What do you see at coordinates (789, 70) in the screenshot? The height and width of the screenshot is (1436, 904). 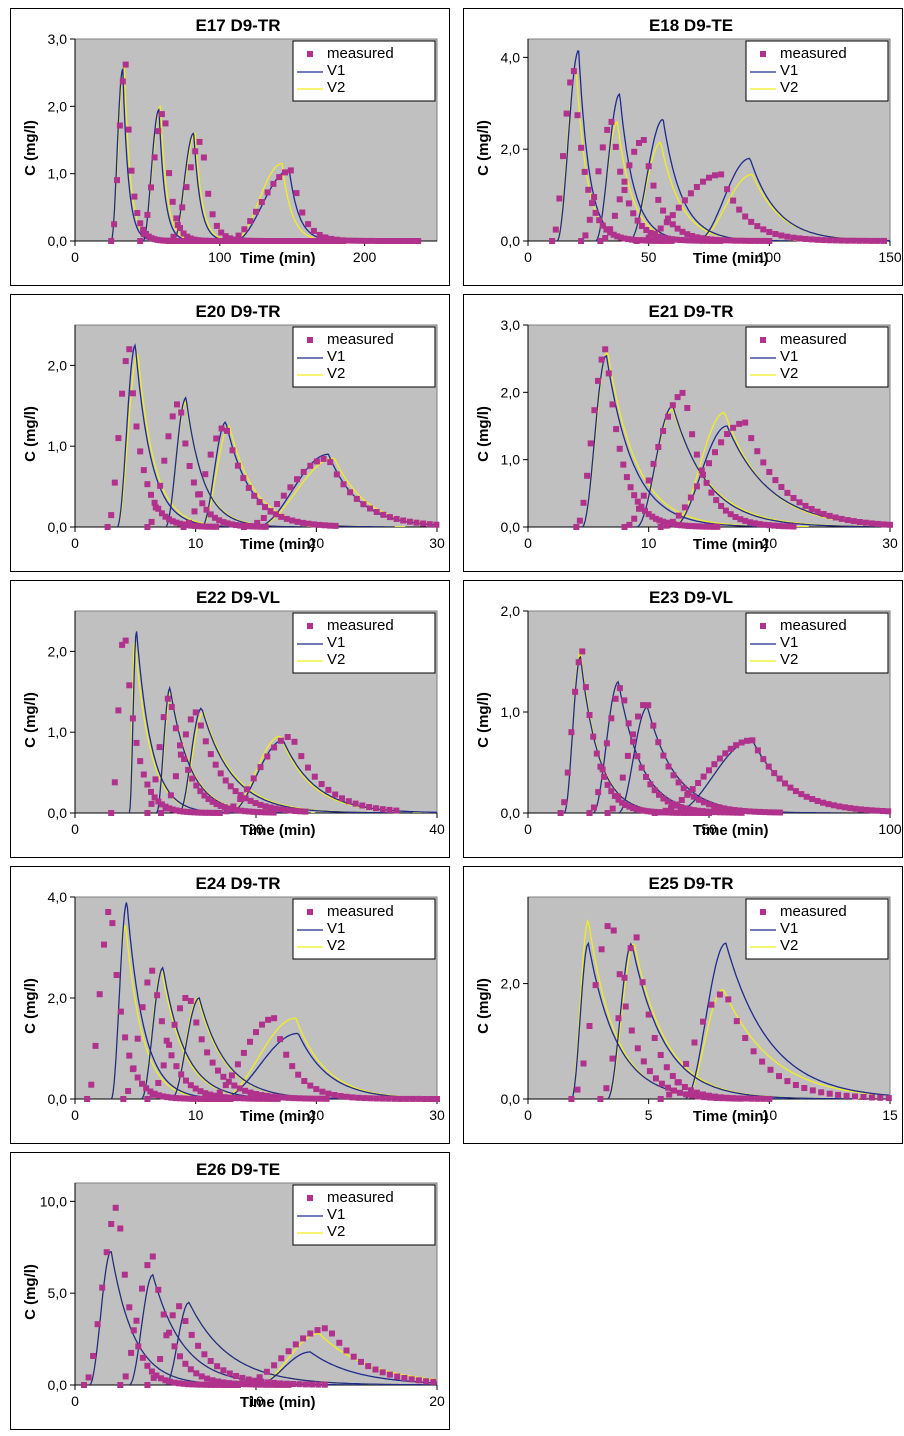 I see `legend-v1: V1` at bounding box center [789, 70].